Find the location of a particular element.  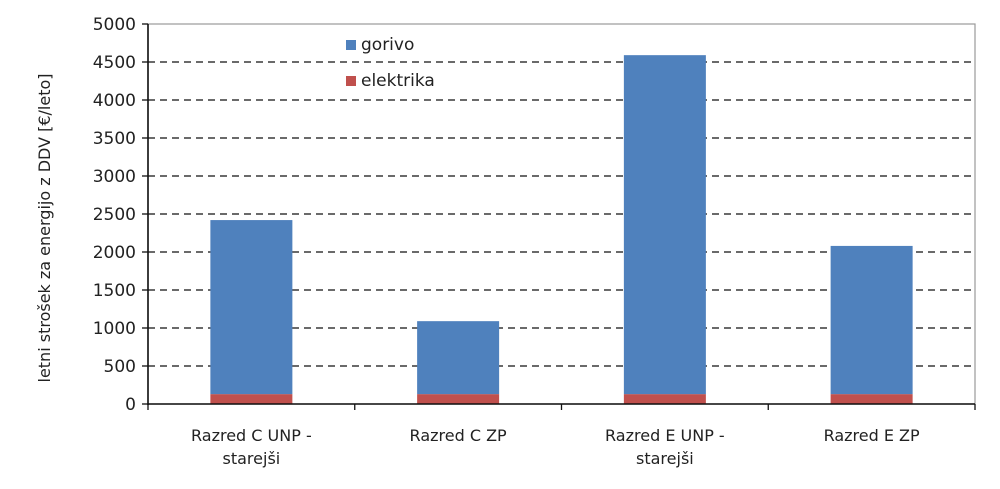

legend: gorivo elektrika is located at coordinates (390, 63).